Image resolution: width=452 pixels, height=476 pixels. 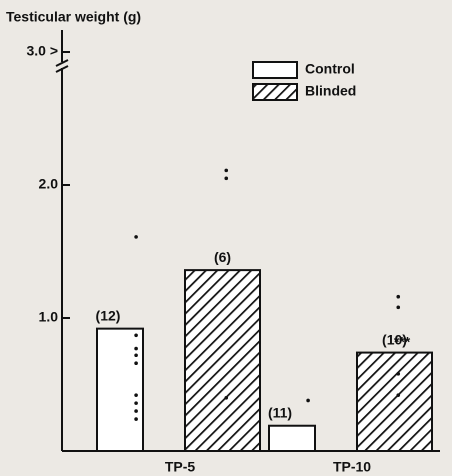 I want to click on n-label: (6), so click(x=222, y=257).